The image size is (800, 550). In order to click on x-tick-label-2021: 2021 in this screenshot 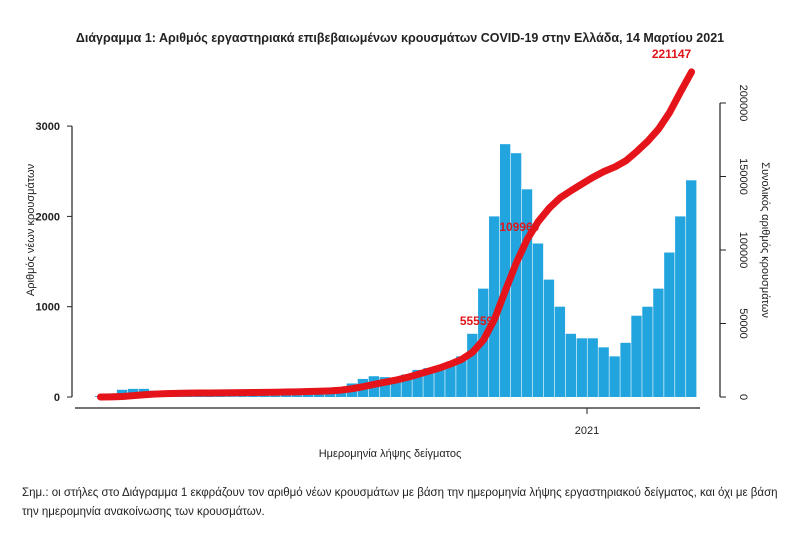, I will do `click(587, 431)`.